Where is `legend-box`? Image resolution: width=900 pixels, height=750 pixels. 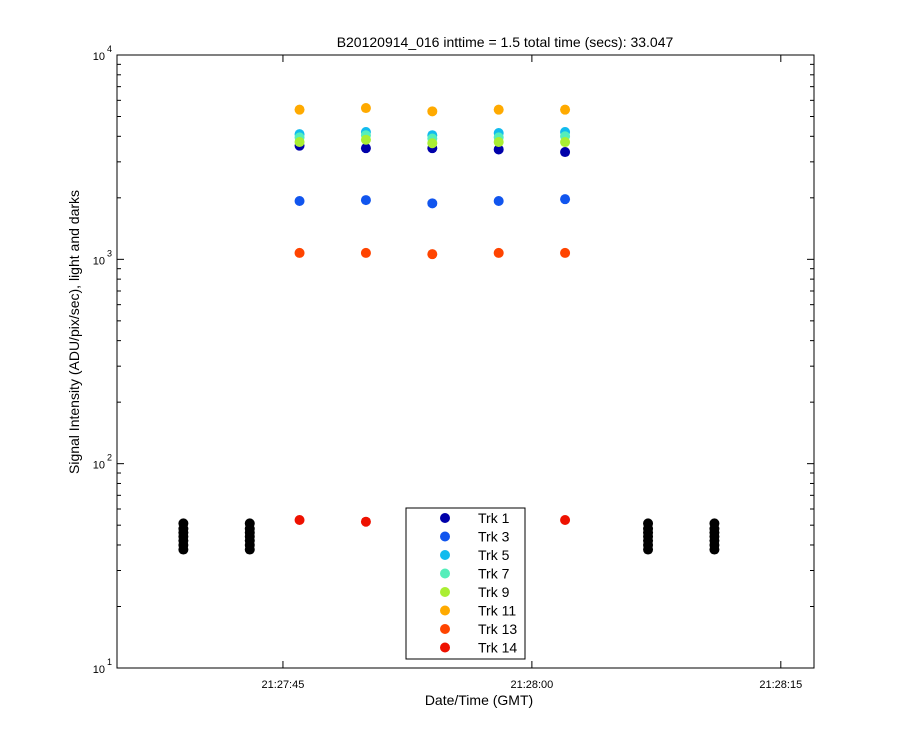 legend-box is located at coordinates (465, 583).